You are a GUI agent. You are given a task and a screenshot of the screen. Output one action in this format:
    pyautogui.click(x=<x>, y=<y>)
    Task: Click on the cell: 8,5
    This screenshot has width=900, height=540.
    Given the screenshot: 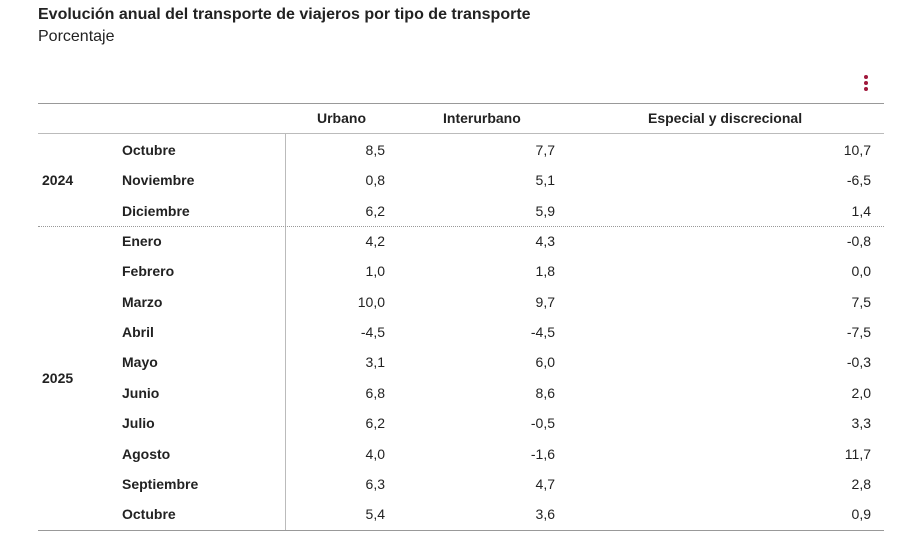 What is the action you would take?
    pyautogui.click(x=375, y=150)
    